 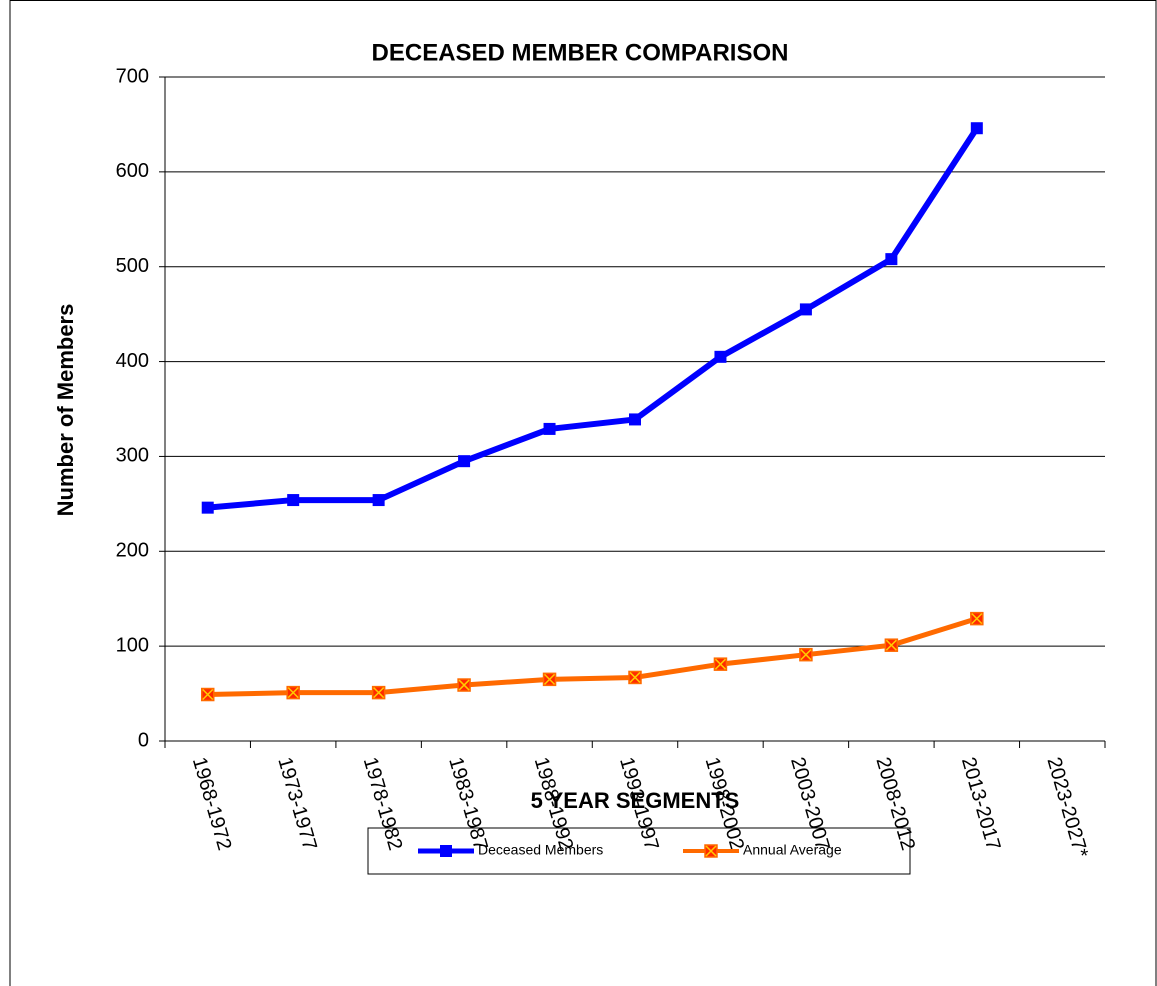 I want to click on legend-label: Deceased Members, so click(x=540, y=850).